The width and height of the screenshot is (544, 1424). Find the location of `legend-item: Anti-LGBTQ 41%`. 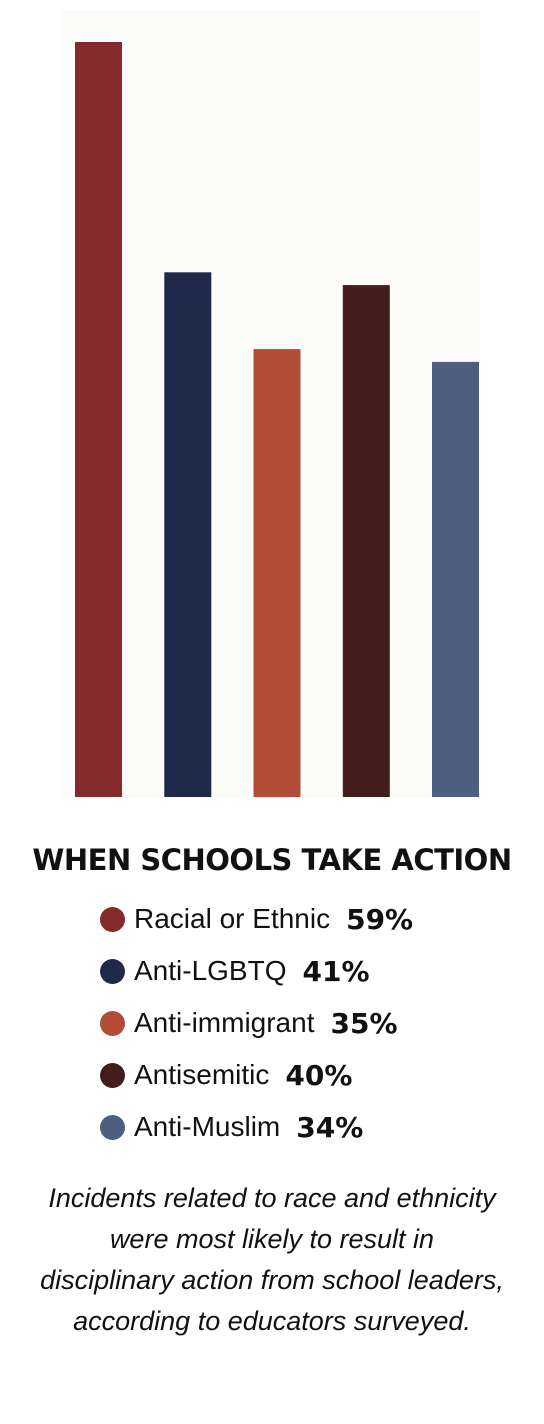

legend-item: Anti-LGBTQ 41% is located at coordinates (315, 971).